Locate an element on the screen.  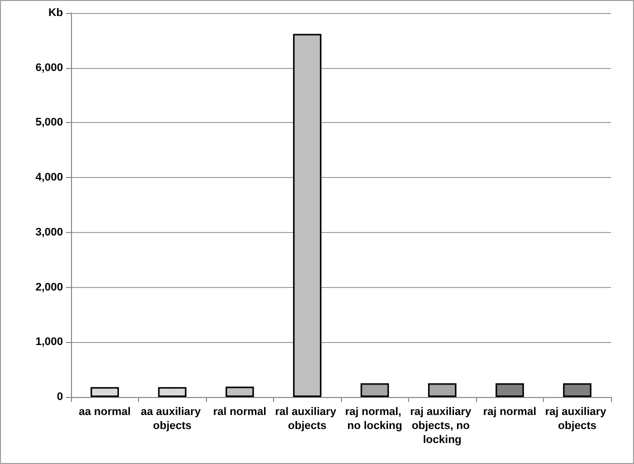
x-tick-label: raj auxiliary objects is located at coordinates (577, 419).